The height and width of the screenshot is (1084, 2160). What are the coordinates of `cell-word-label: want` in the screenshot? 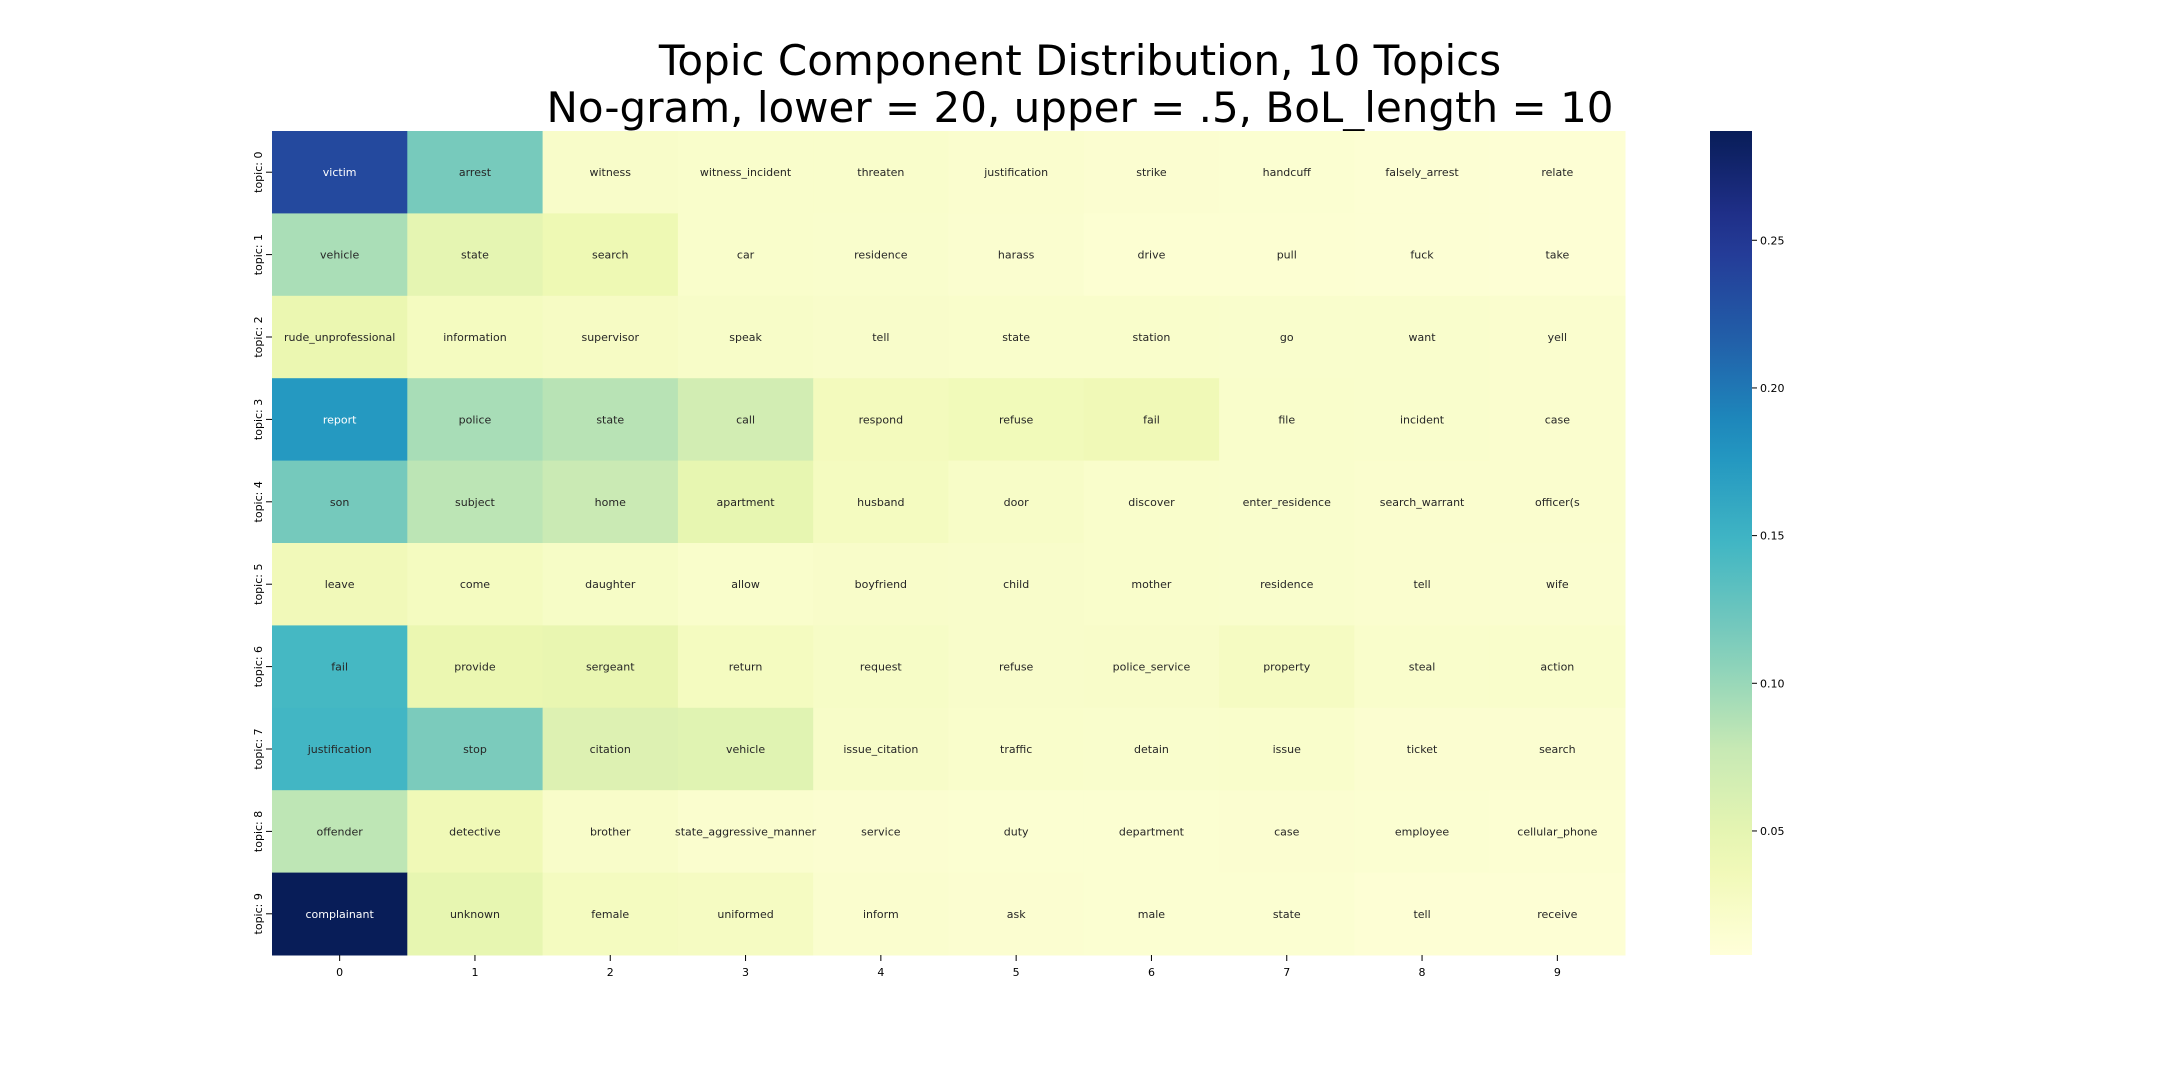 It's located at (1423, 337).